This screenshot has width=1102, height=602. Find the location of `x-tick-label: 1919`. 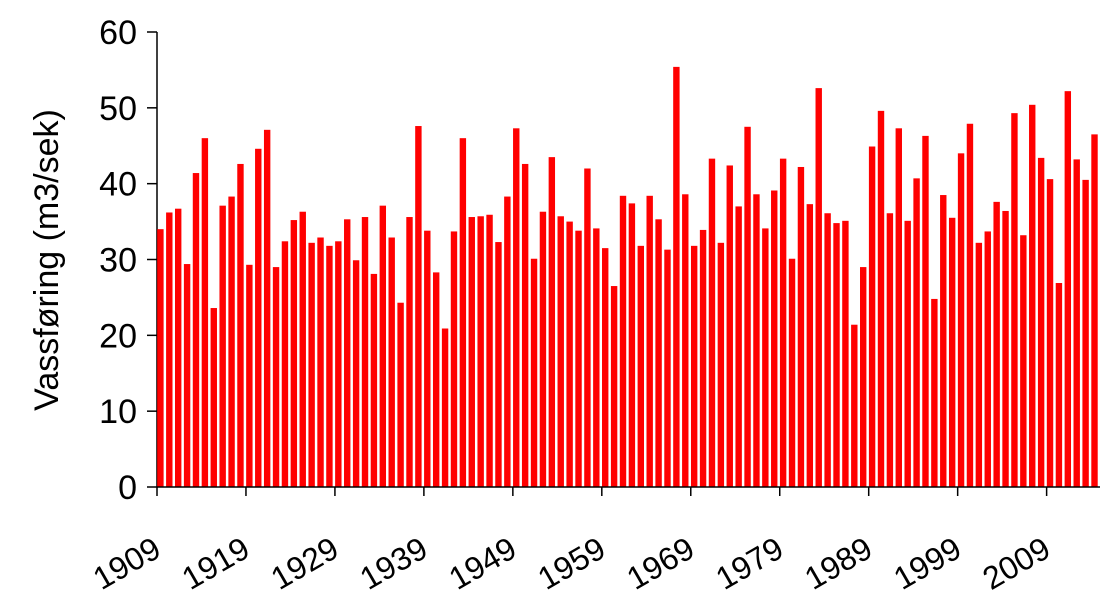

x-tick-label: 1919 is located at coordinates (216, 563).